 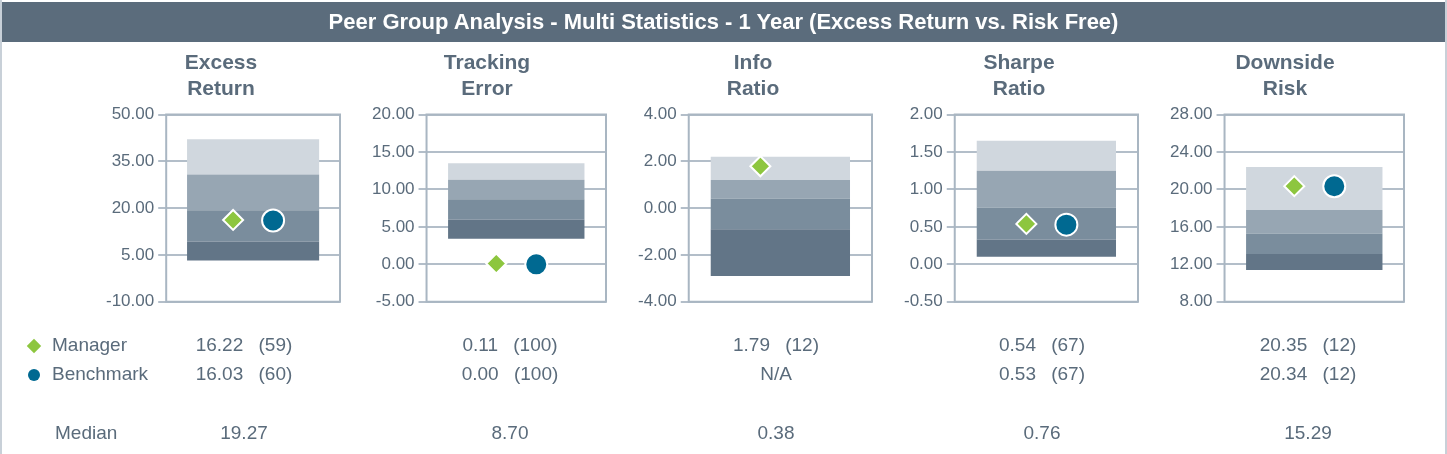 I want to click on text: Peer Group Analysis - Multi Statistics - 1 Year (Excess Return vs. Risk Free), so click(x=723, y=22).